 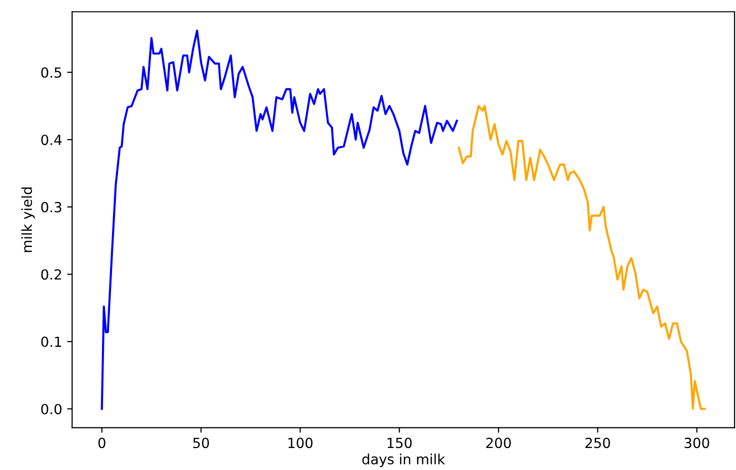 What do you see at coordinates (597, 443) in the screenshot?
I see `x-tick-label: 250` at bounding box center [597, 443].